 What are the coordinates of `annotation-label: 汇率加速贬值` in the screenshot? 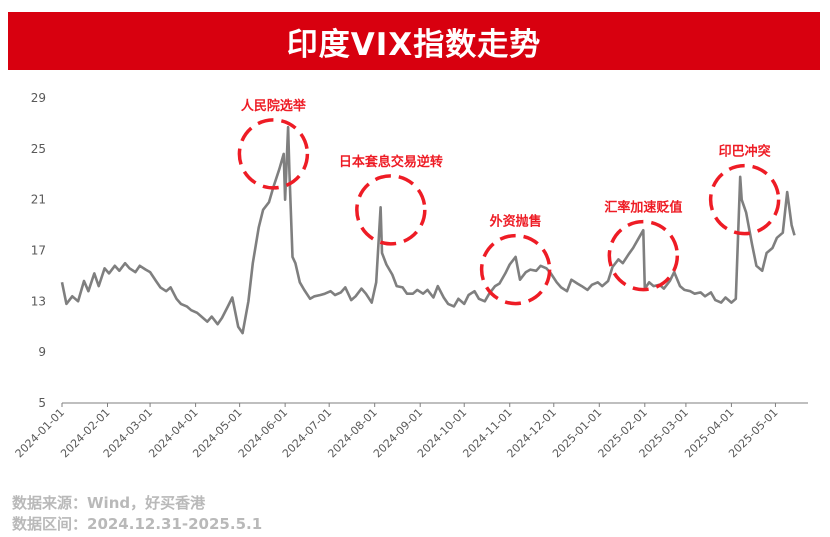 It's located at (643, 208).